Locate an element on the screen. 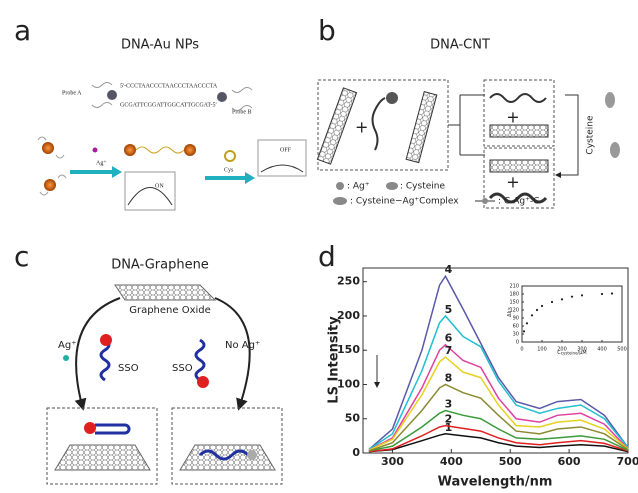 The height and width of the screenshot is (493, 638). label: SSO is located at coordinates (182, 368).